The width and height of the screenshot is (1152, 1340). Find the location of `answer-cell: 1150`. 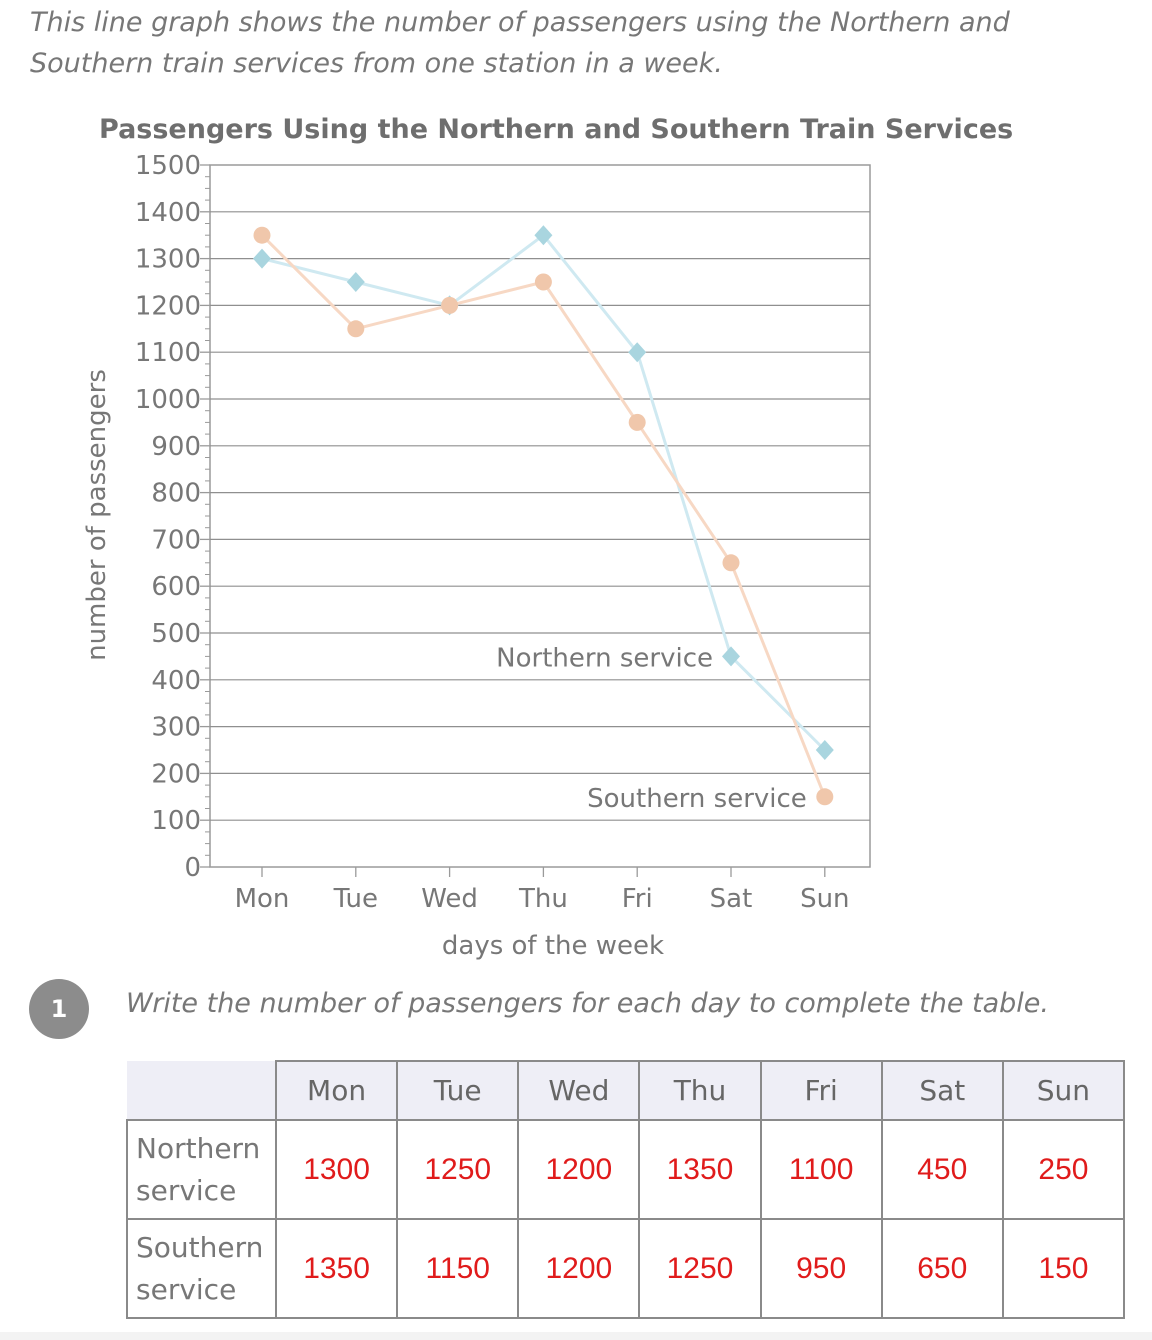

answer-cell: 1150 is located at coordinates (458, 1268).